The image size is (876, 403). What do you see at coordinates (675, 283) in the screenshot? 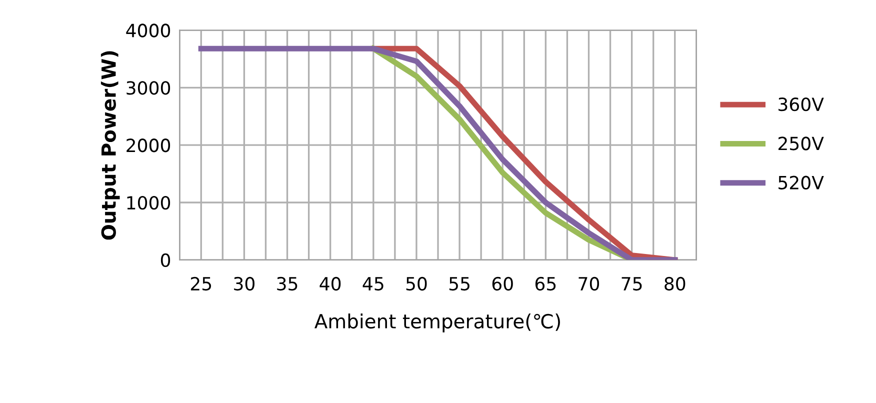
I see `x-tick-label: 80` at bounding box center [675, 283].